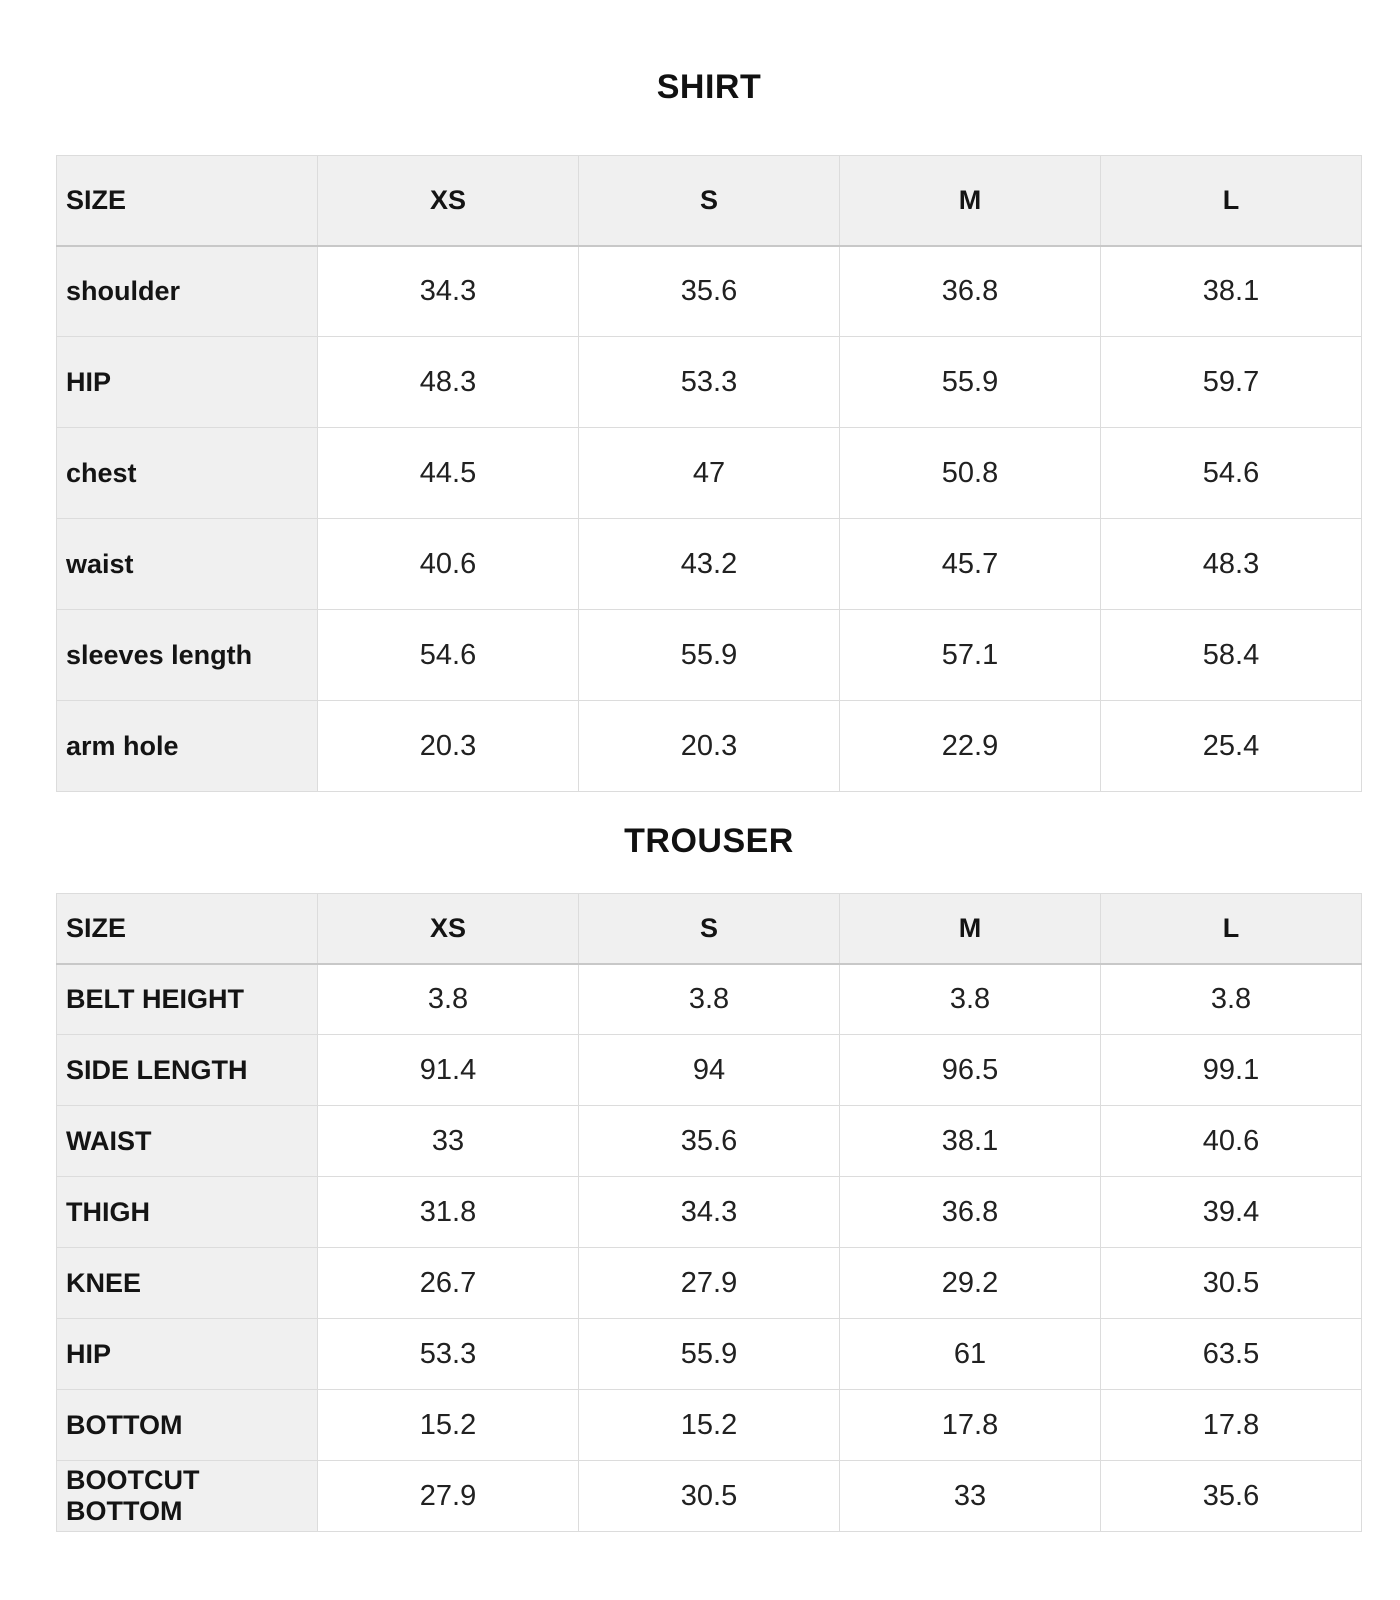 The image size is (1400, 1600). I want to click on value-cell: 94, so click(709, 1070).